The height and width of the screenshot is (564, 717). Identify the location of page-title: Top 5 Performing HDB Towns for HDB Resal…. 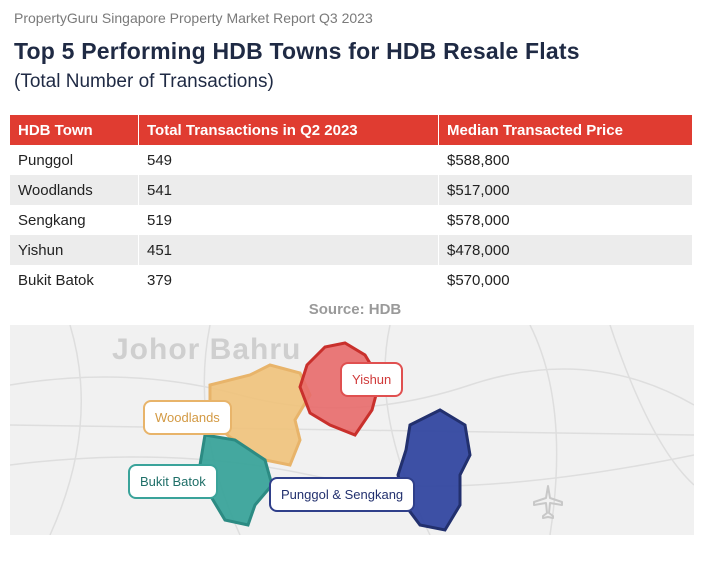
(297, 51).